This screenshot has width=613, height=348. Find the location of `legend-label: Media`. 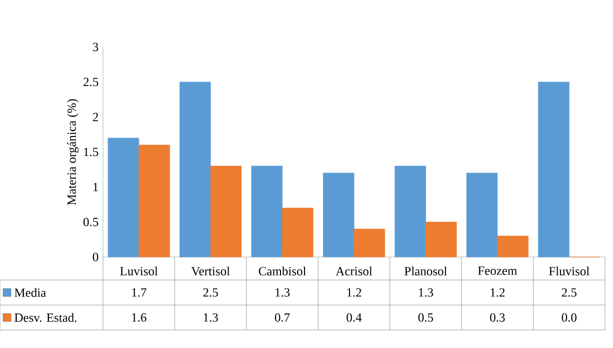

legend-label: Media is located at coordinates (30, 292).